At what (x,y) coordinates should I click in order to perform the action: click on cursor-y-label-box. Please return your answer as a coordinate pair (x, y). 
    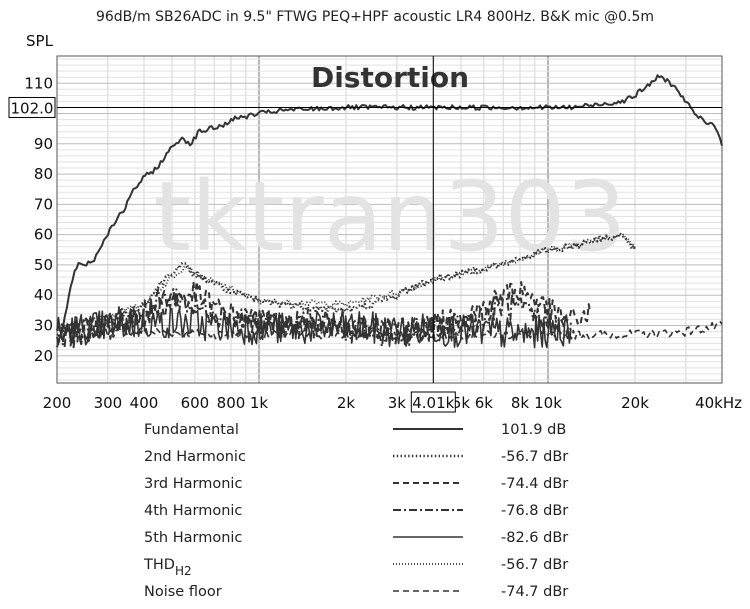
    Looking at the image, I should click on (32, 107).